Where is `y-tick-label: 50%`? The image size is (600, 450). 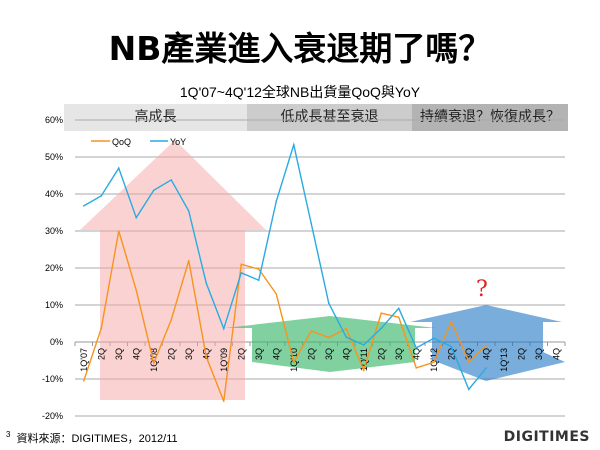 y-tick-label: 50% is located at coordinates (54, 157).